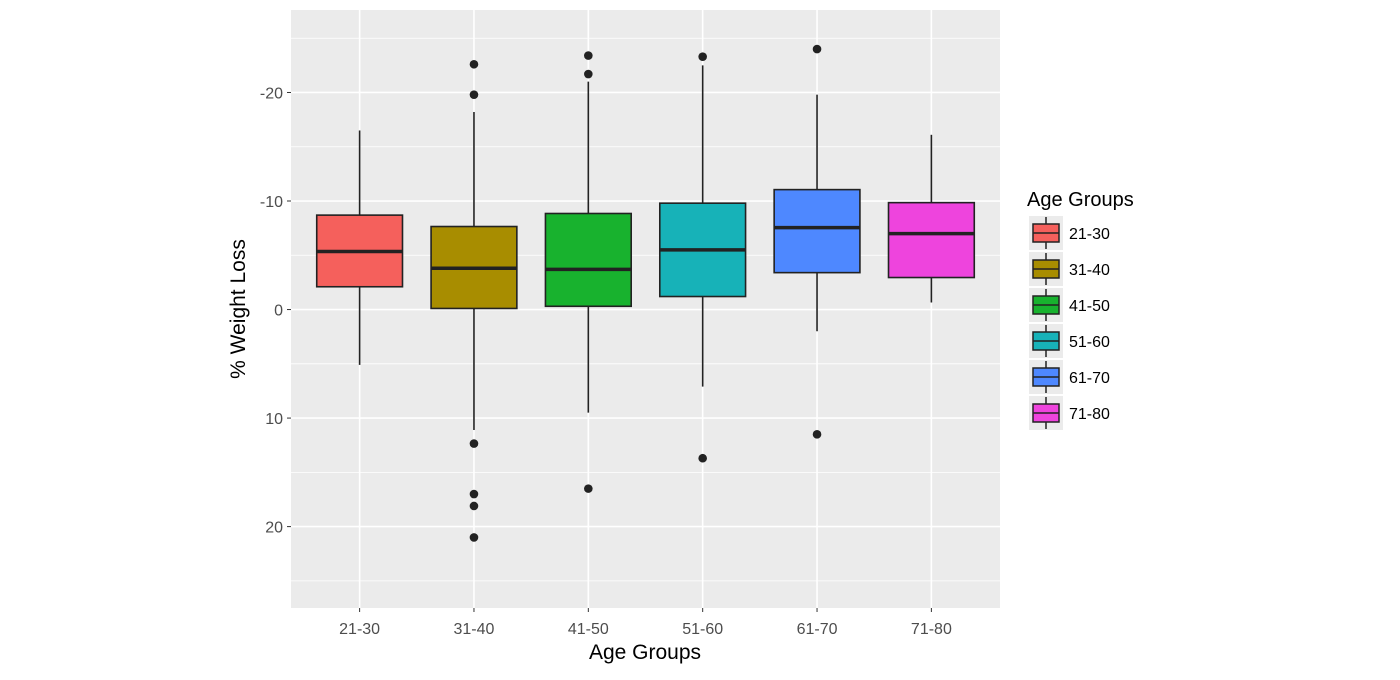 This screenshot has width=1400, height=680. I want to click on legend-item-41-50: 41-50, so click(1069, 305).